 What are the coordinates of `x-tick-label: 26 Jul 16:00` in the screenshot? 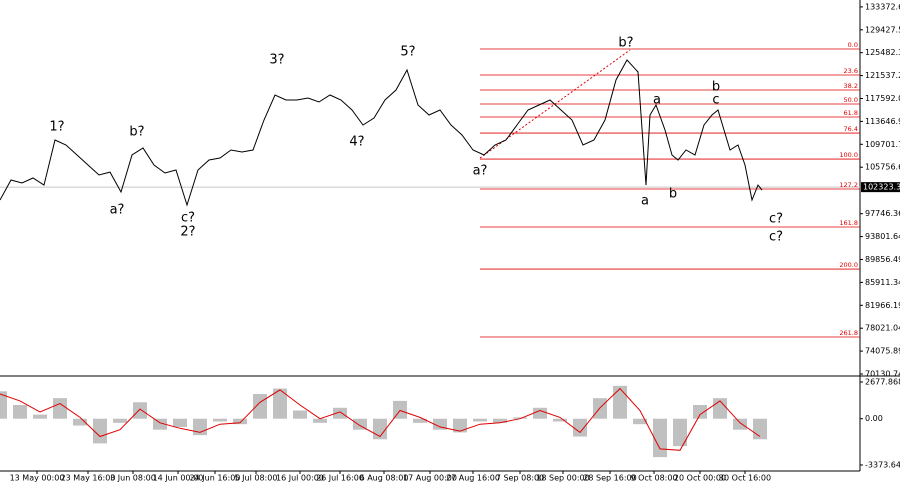 It's located at (340, 478).